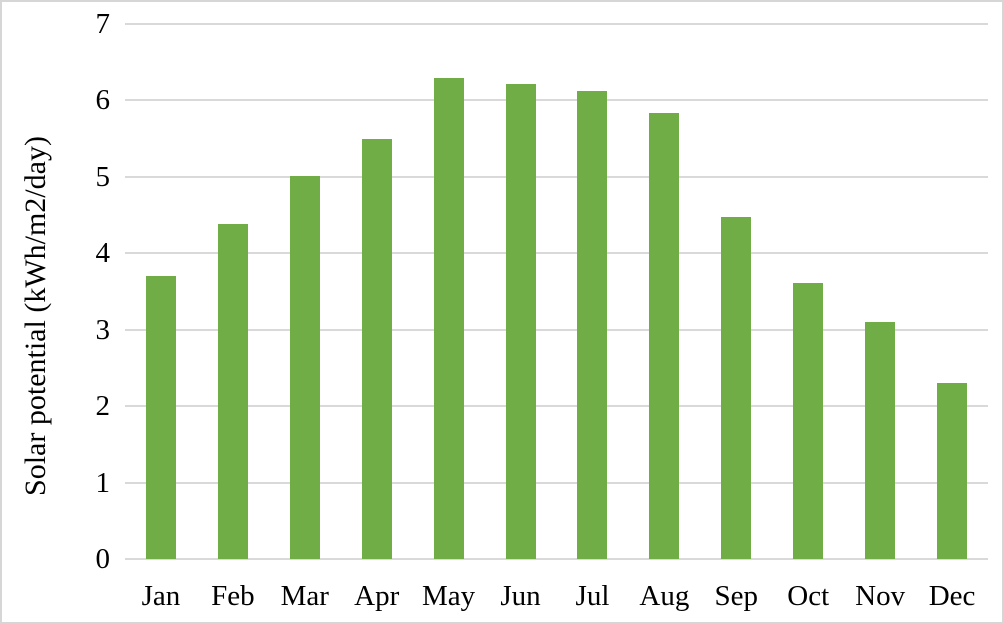 The width and height of the screenshot is (1004, 624). I want to click on x-axis-label-apr: Apr, so click(377, 596).